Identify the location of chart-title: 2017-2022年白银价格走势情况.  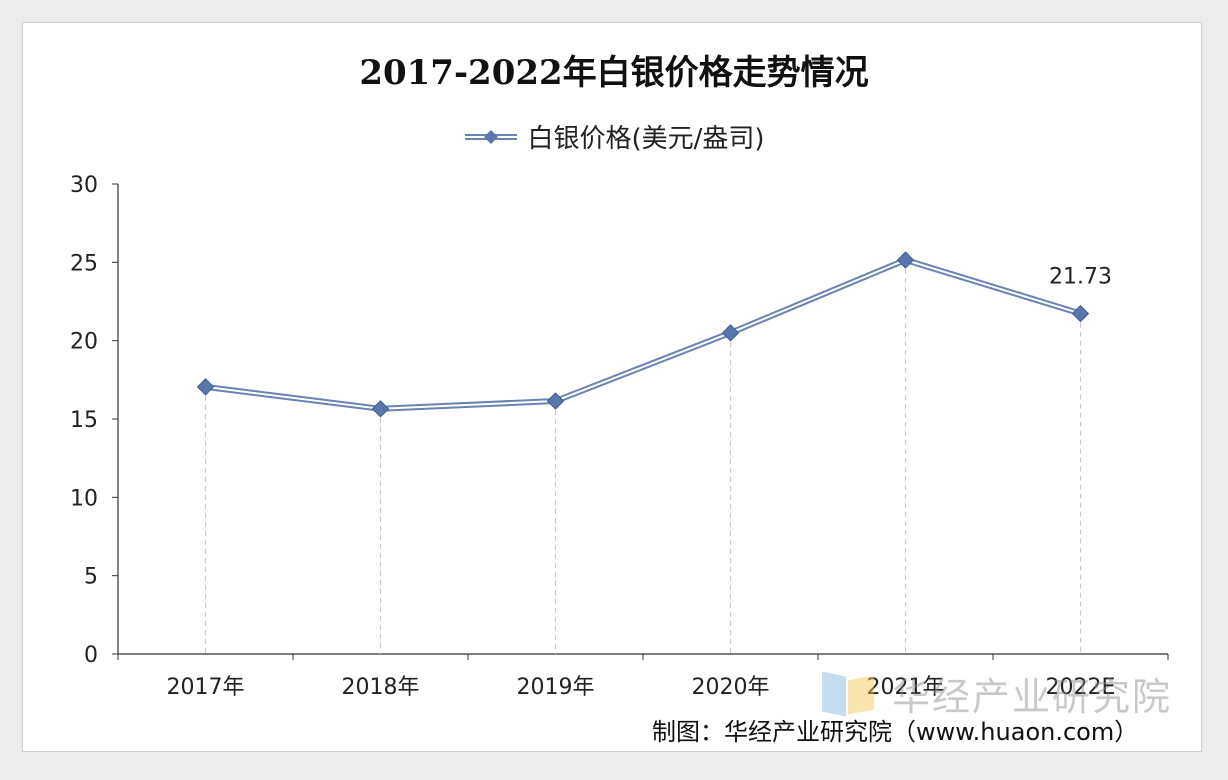
(614, 73).